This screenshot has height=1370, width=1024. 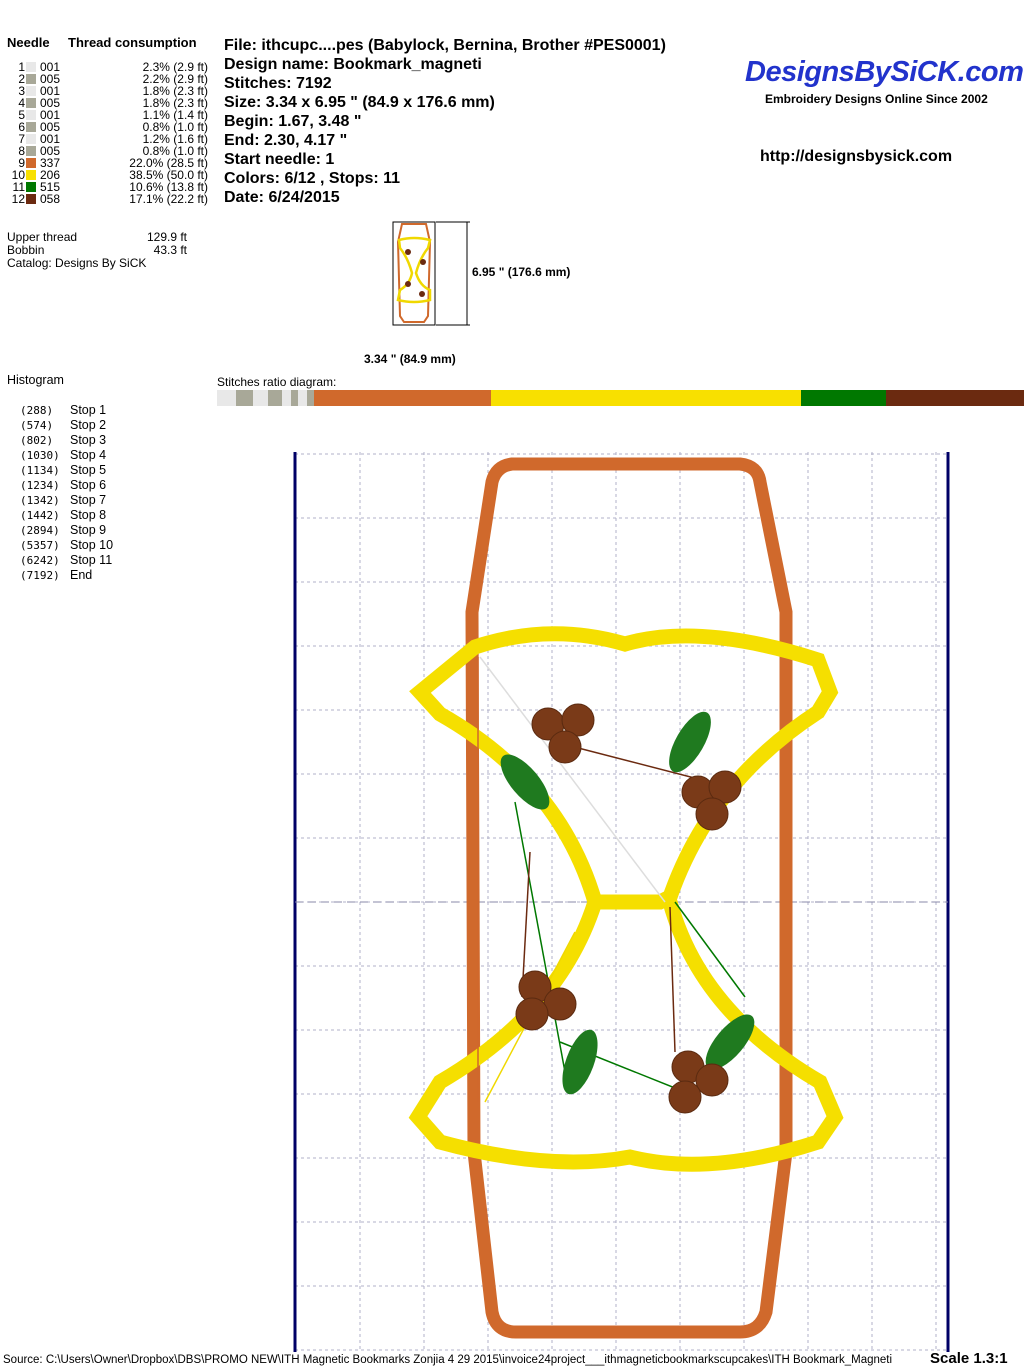 I want to click on stop-label: Stop 4, so click(x=88, y=455).